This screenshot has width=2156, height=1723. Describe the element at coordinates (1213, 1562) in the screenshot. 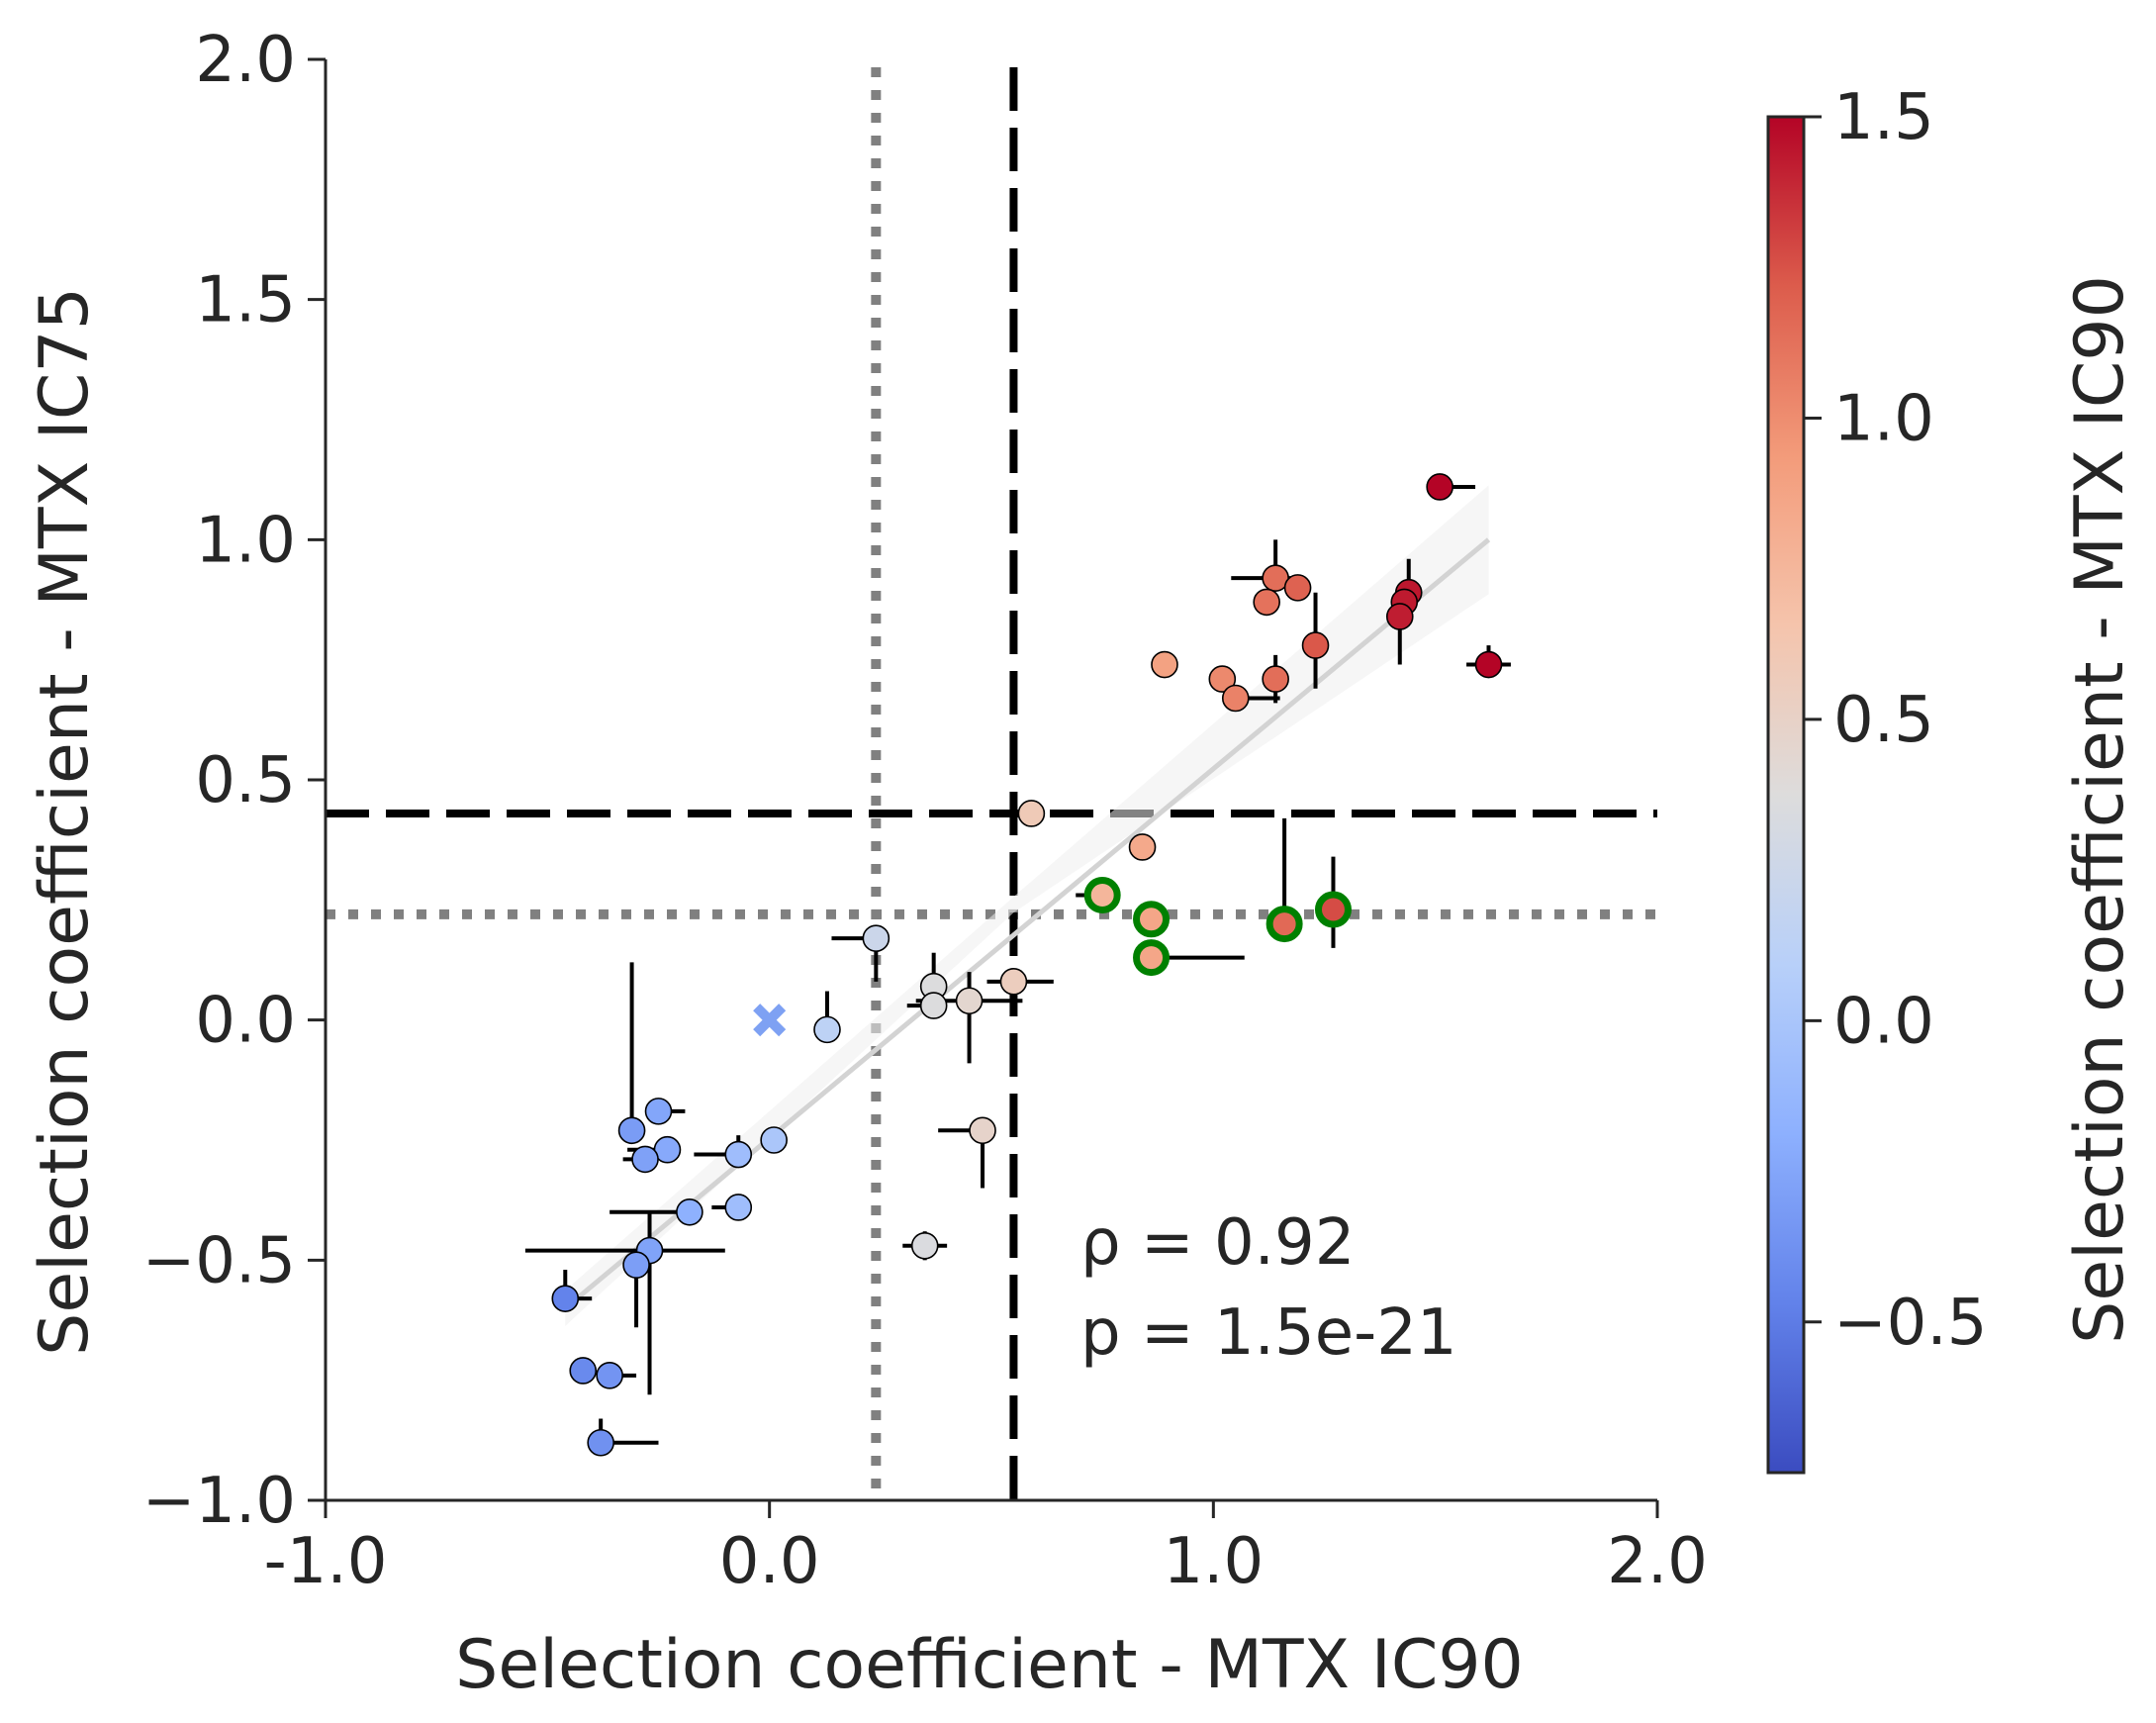

I see `x-tick-label: 1.0` at that location.